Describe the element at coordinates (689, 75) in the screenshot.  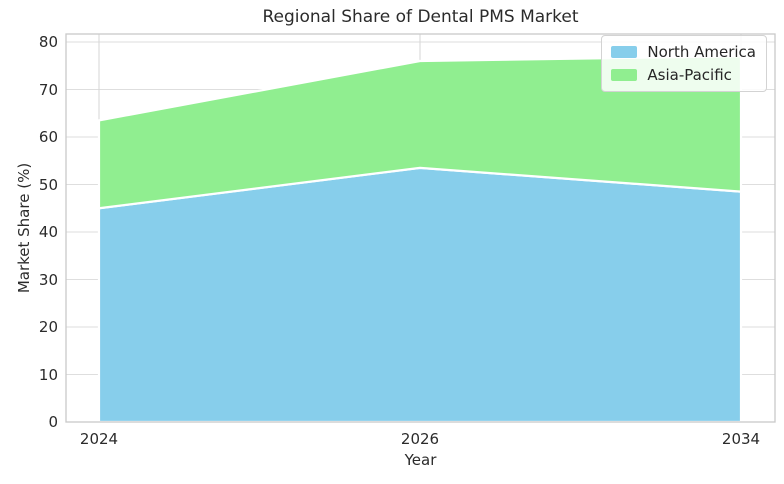
I see `legend-label-asia-pacific: Asia-Pacific` at that location.